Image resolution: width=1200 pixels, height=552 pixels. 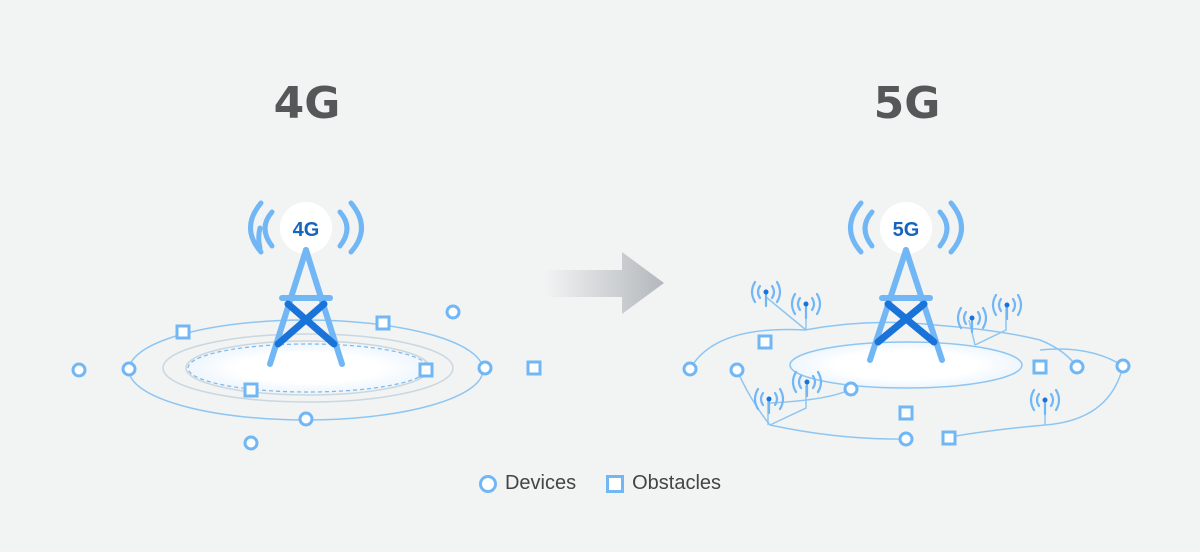 I want to click on obstacles-4g, so click(x=358, y=356).